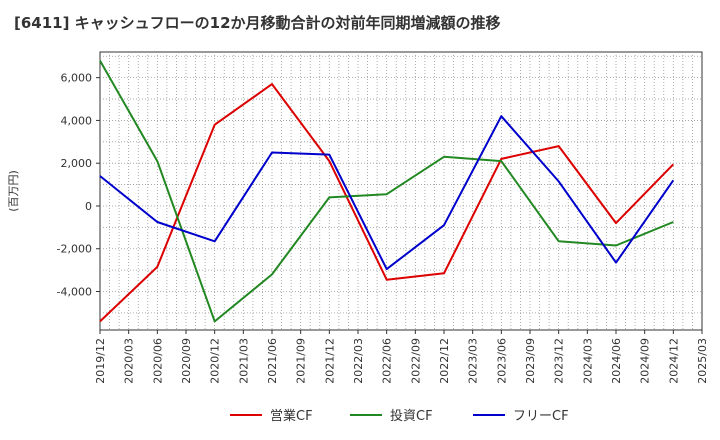  What do you see at coordinates (301, 361) in the screenshot?
I see `x-tick-label: 2021/09` at bounding box center [301, 361].